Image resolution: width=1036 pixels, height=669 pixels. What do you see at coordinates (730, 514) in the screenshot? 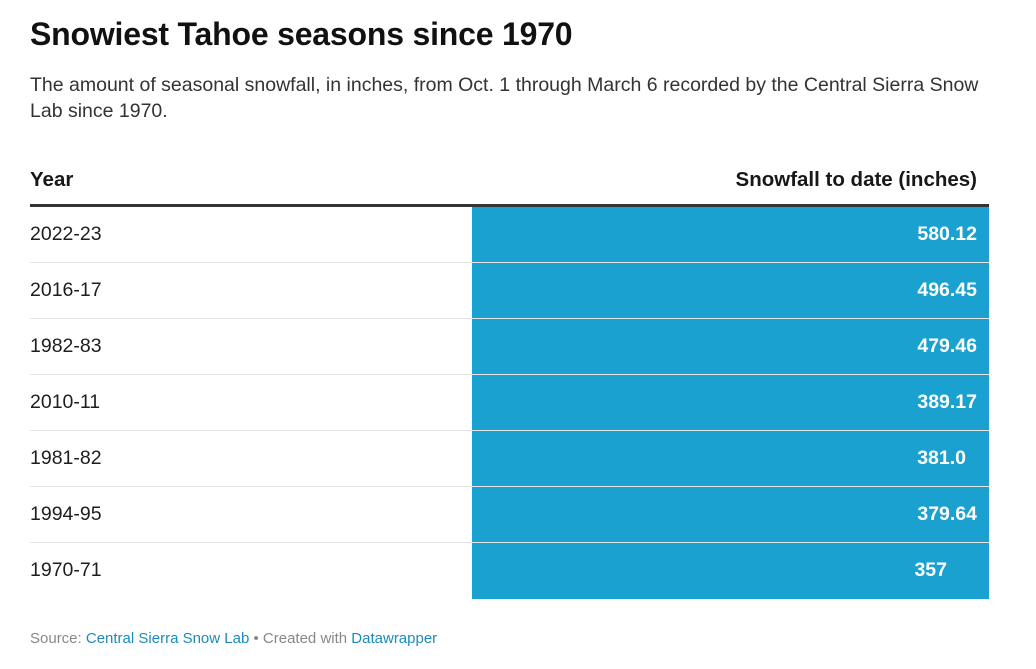
I see `snowfall-bar: 379.64` at bounding box center [730, 514].